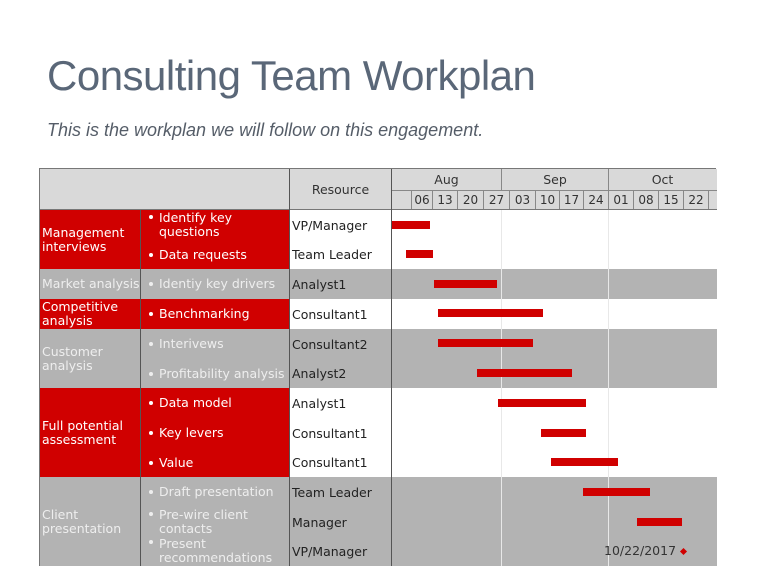 The width and height of the screenshot is (768, 576). Describe the element at coordinates (378, 209) in the screenshot. I see `header-divider` at that location.